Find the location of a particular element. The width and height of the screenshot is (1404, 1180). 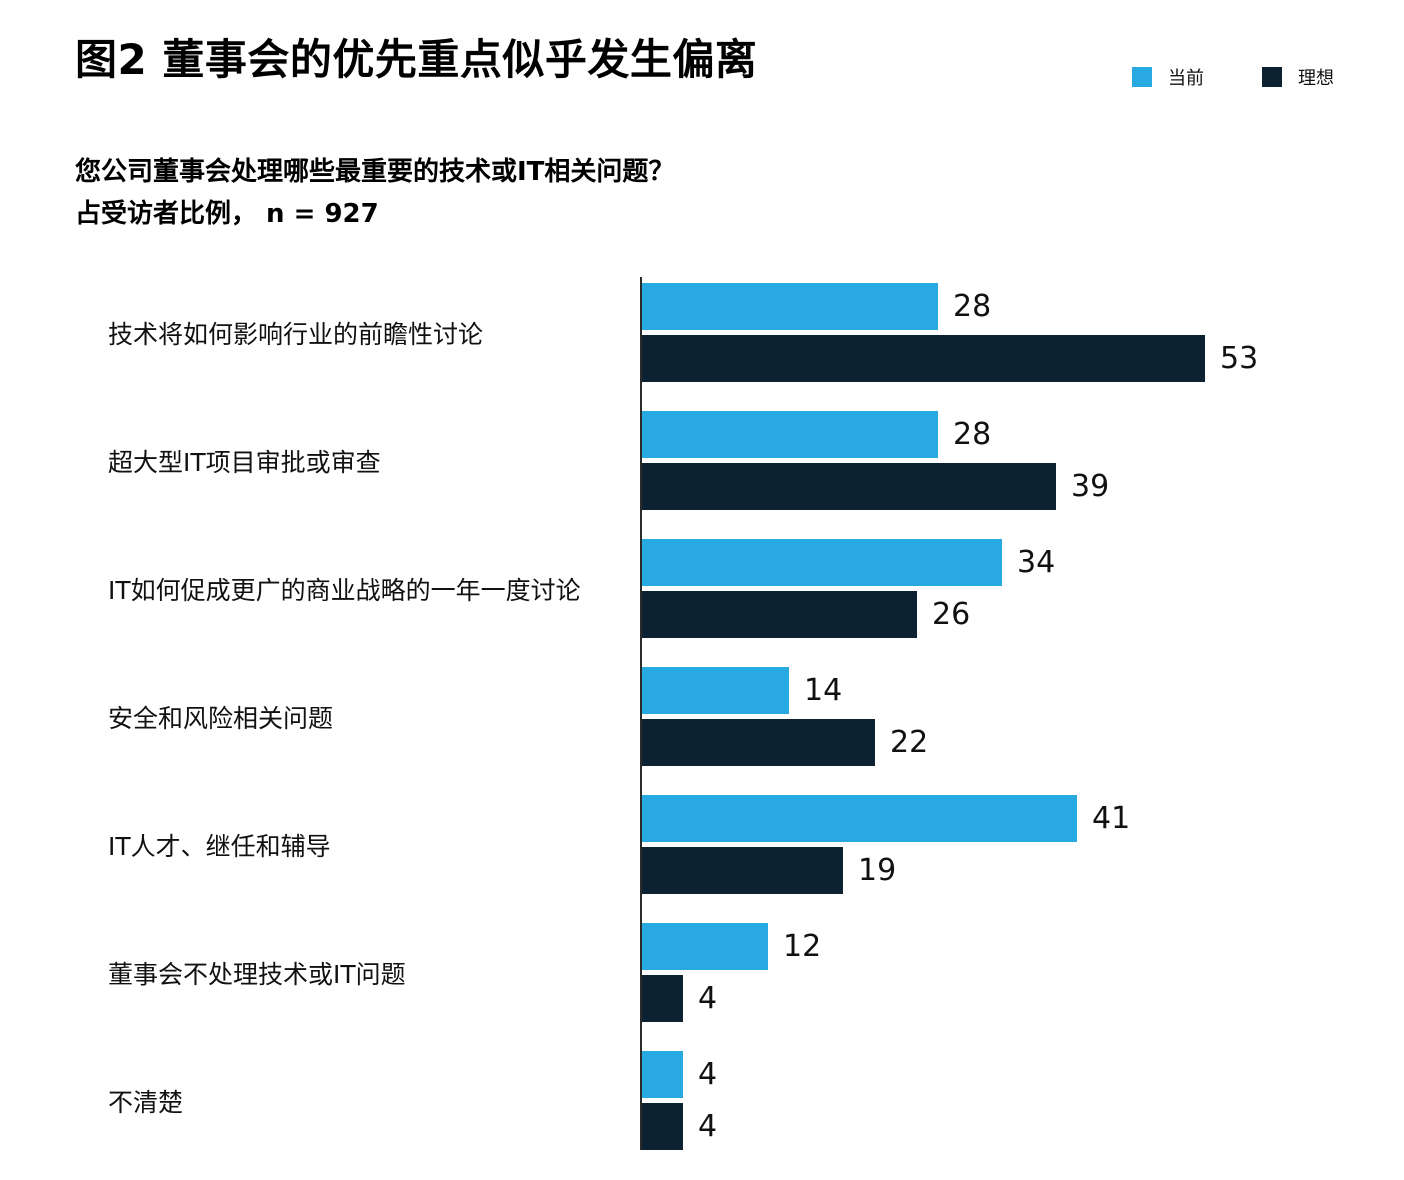

legend-item-理想: 理想 is located at coordinates (1298, 77).